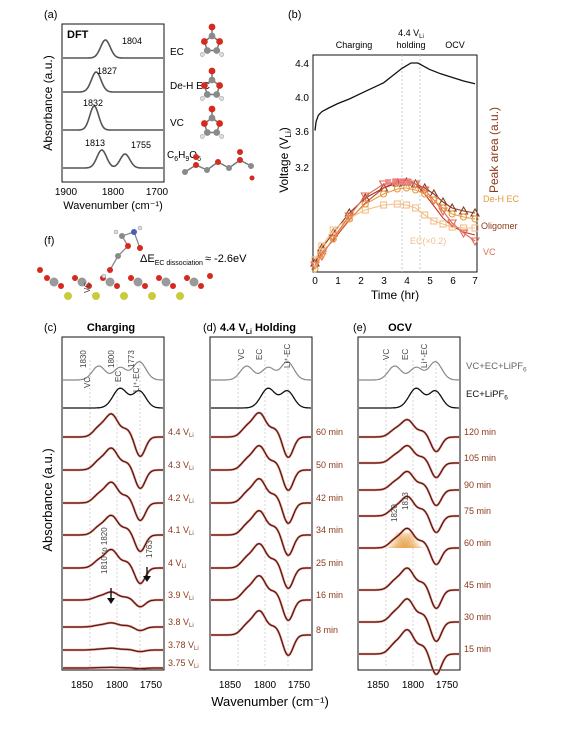 Image resolution: width=563 pixels, height=730 pixels. I want to click on row-label: 4 VLi, so click(177, 564).